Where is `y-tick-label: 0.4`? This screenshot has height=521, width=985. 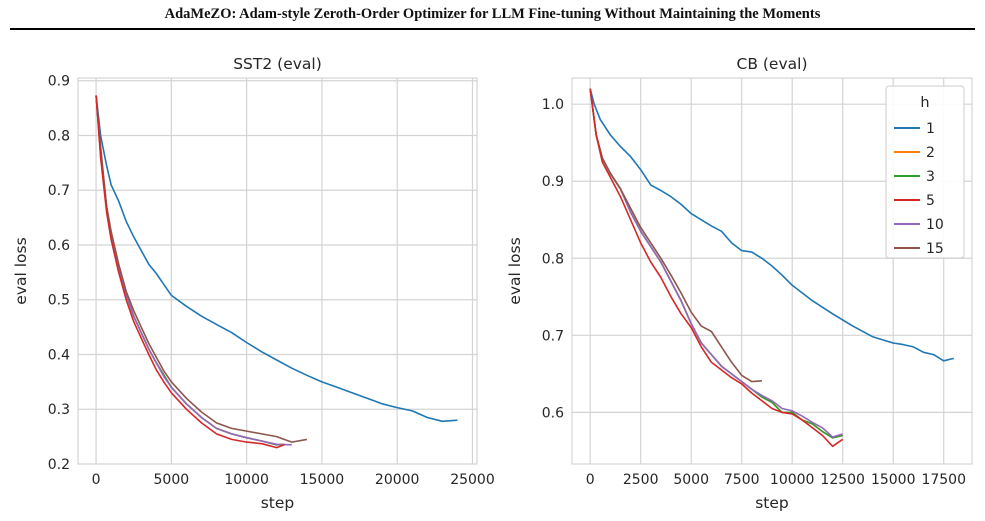
y-tick-label: 0.4 is located at coordinates (59, 355).